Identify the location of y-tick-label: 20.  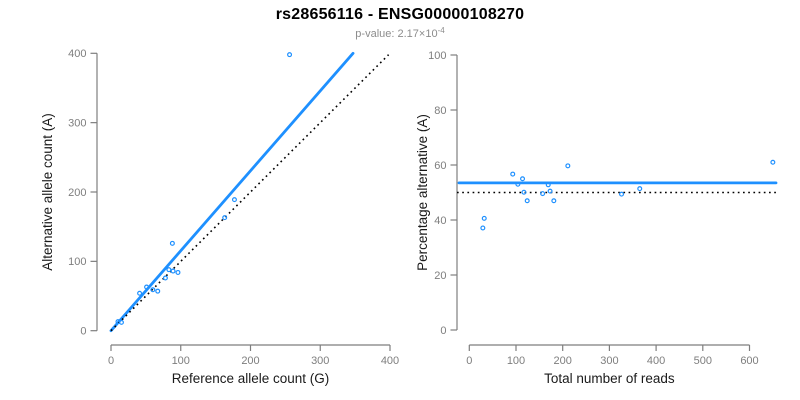
(440, 276).